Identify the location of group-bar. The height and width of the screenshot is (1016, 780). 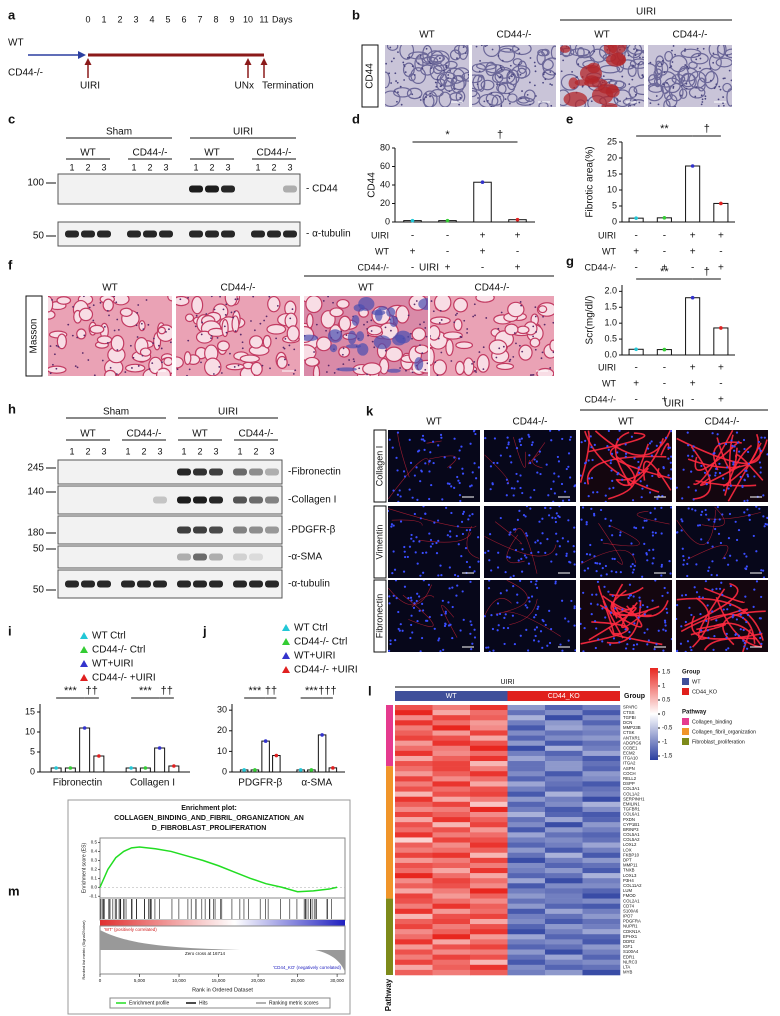
(563, 696).